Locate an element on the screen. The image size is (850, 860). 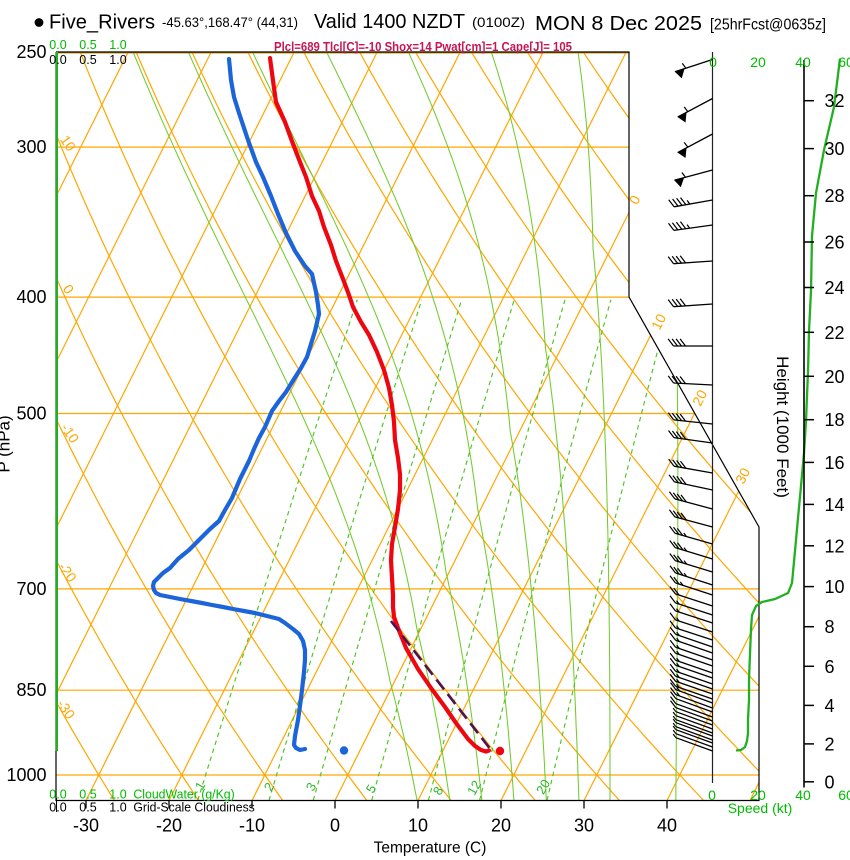
svg-text: MON 8 Dec 2025 is located at coordinates (618, 23).